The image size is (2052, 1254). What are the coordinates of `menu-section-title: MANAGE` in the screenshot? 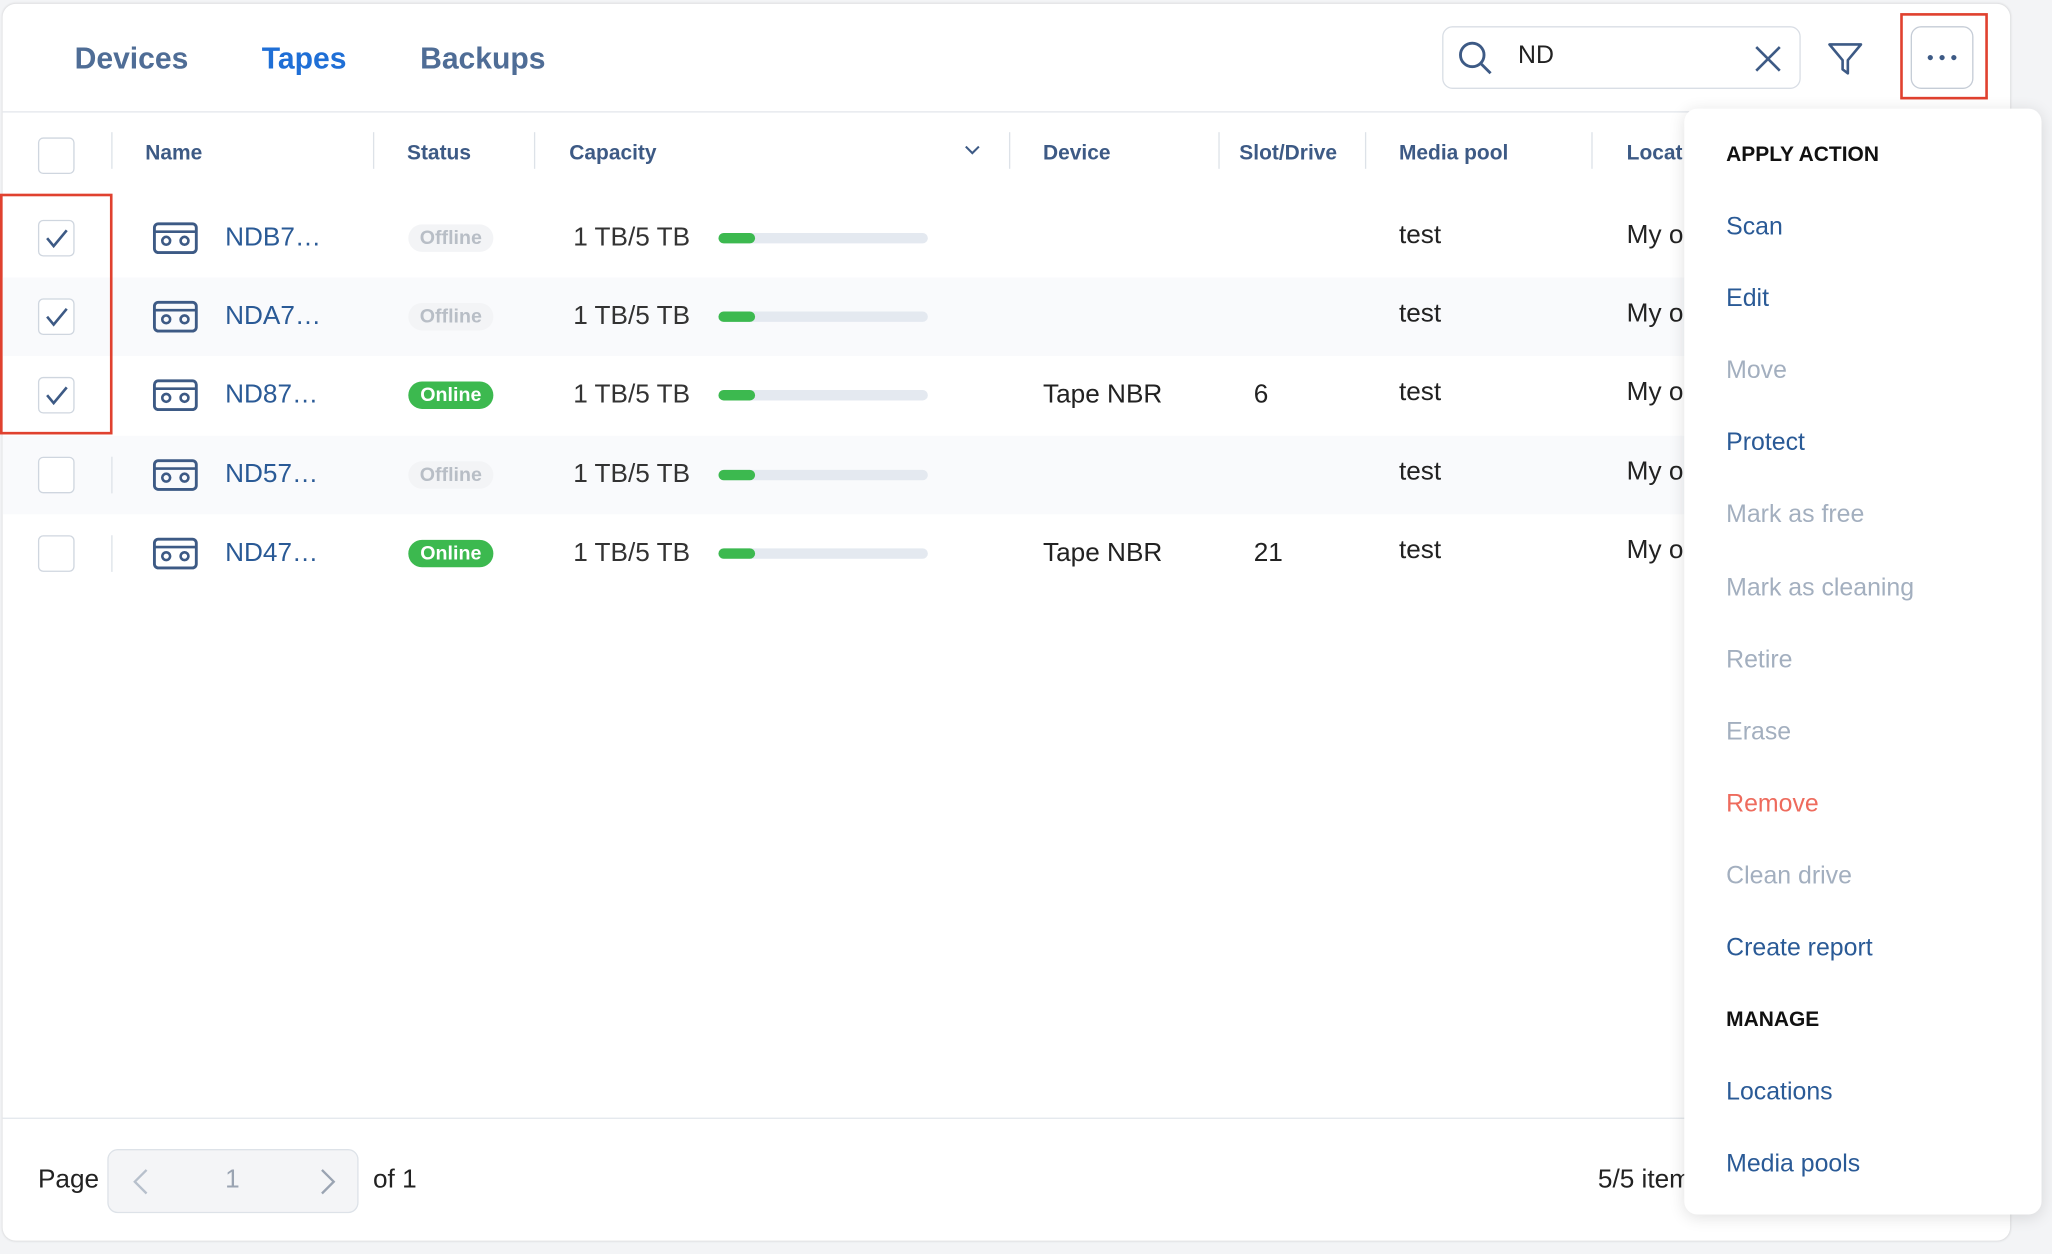 It's located at (1773, 1020).